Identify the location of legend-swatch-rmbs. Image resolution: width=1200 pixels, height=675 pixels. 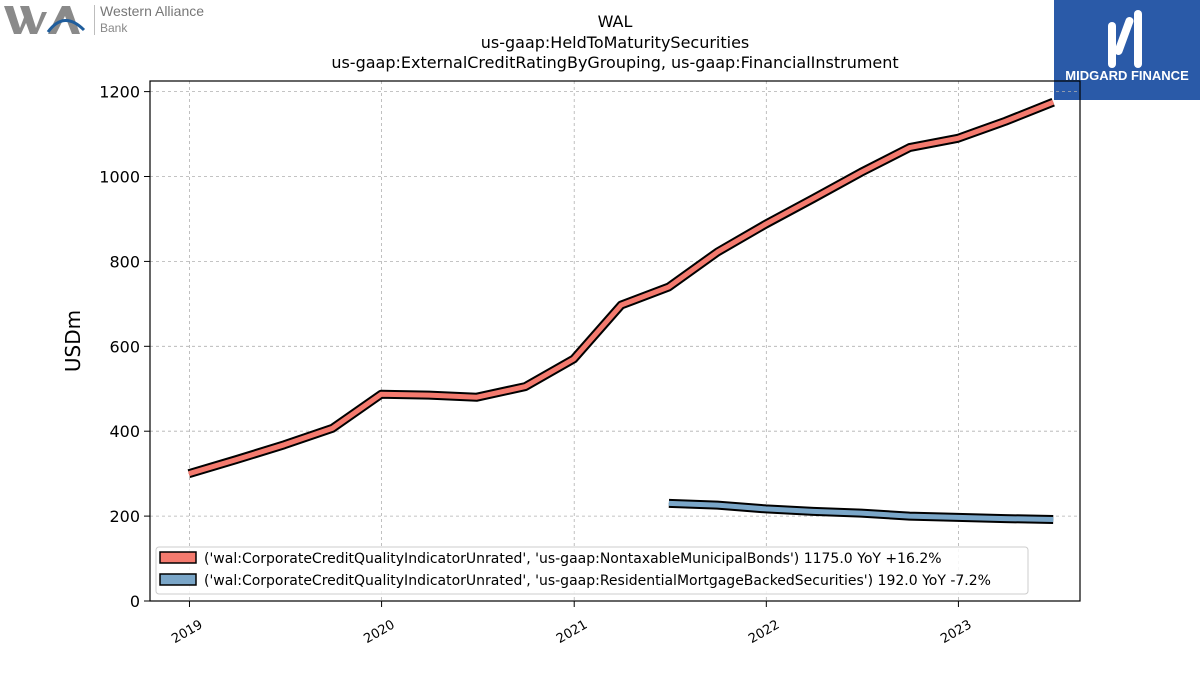
(178, 579).